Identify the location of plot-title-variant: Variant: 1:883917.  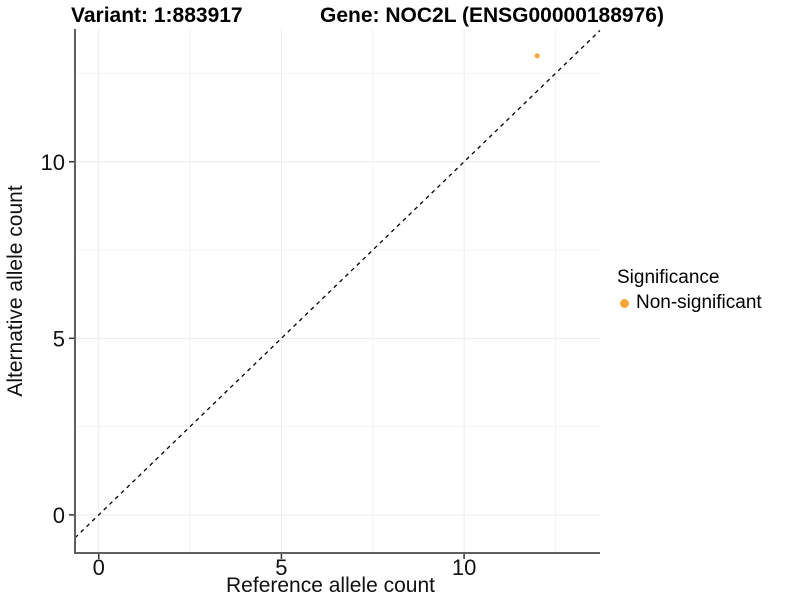
(157, 15).